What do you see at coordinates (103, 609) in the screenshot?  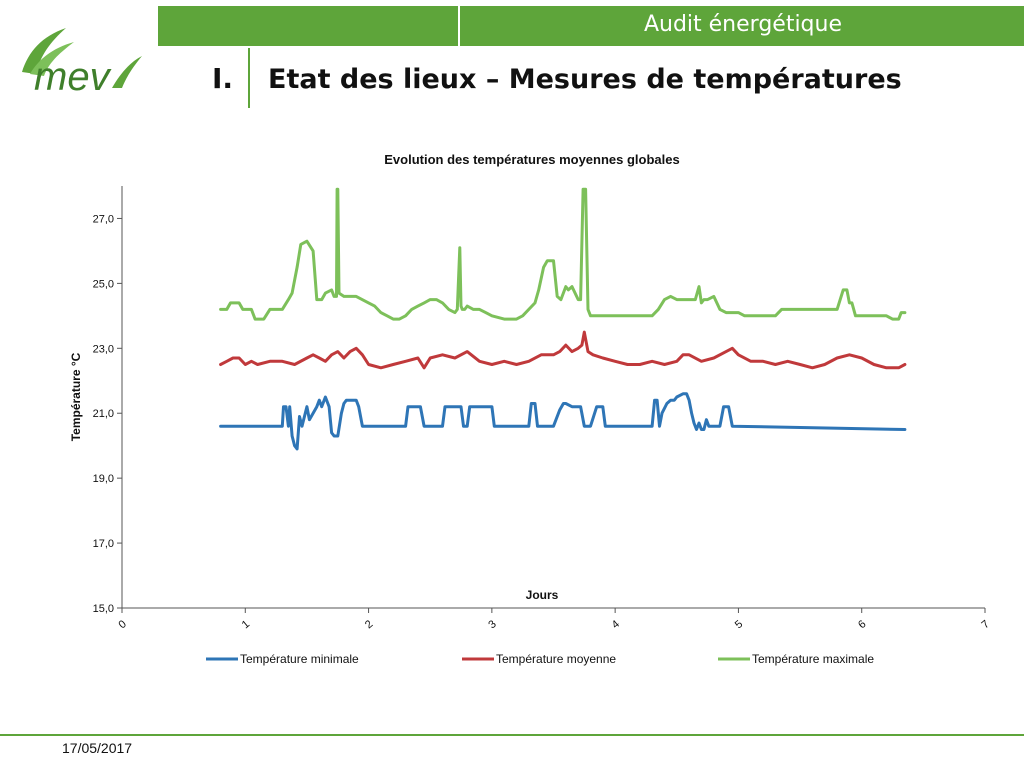 I see `y-tick-label: 15,0` at bounding box center [103, 609].